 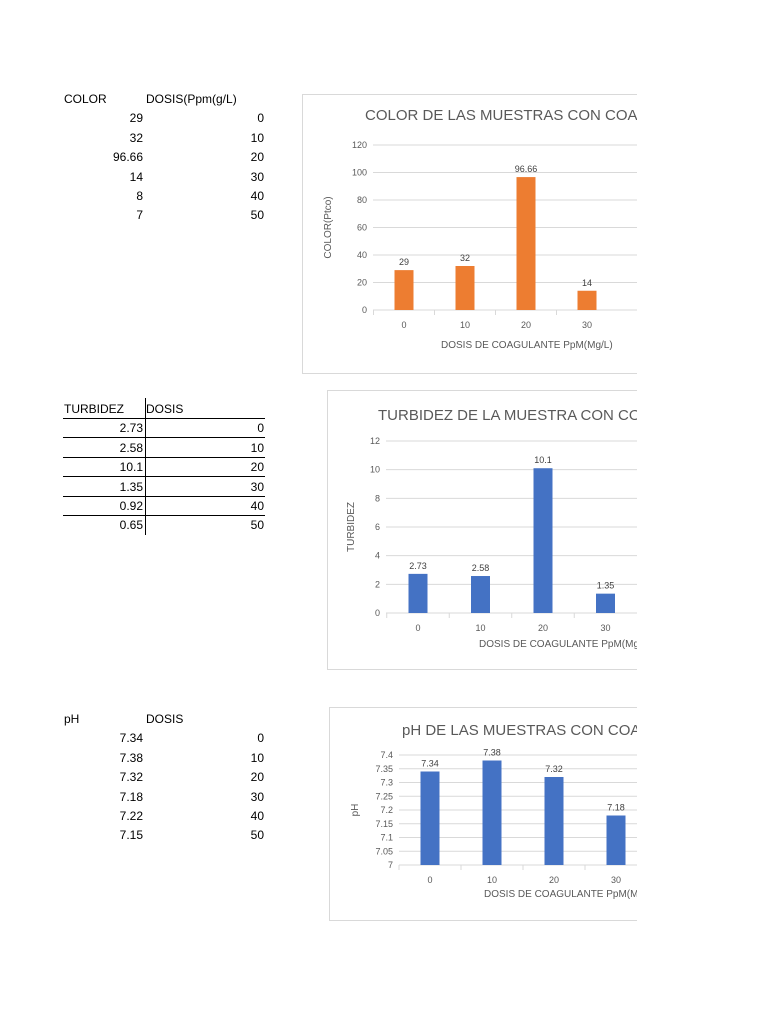 I want to click on y-tick-label: 7.05, so click(x=384, y=851).